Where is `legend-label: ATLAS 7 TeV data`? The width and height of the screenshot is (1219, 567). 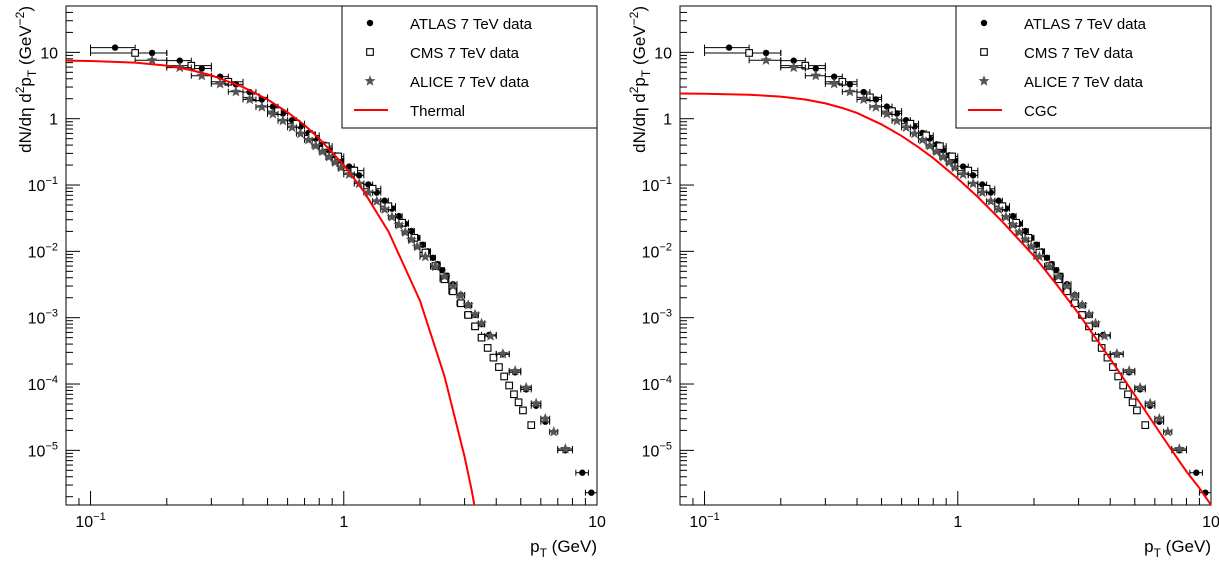
legend-label: ATLAS 7 TeV data is located at coordinates (471, 24).